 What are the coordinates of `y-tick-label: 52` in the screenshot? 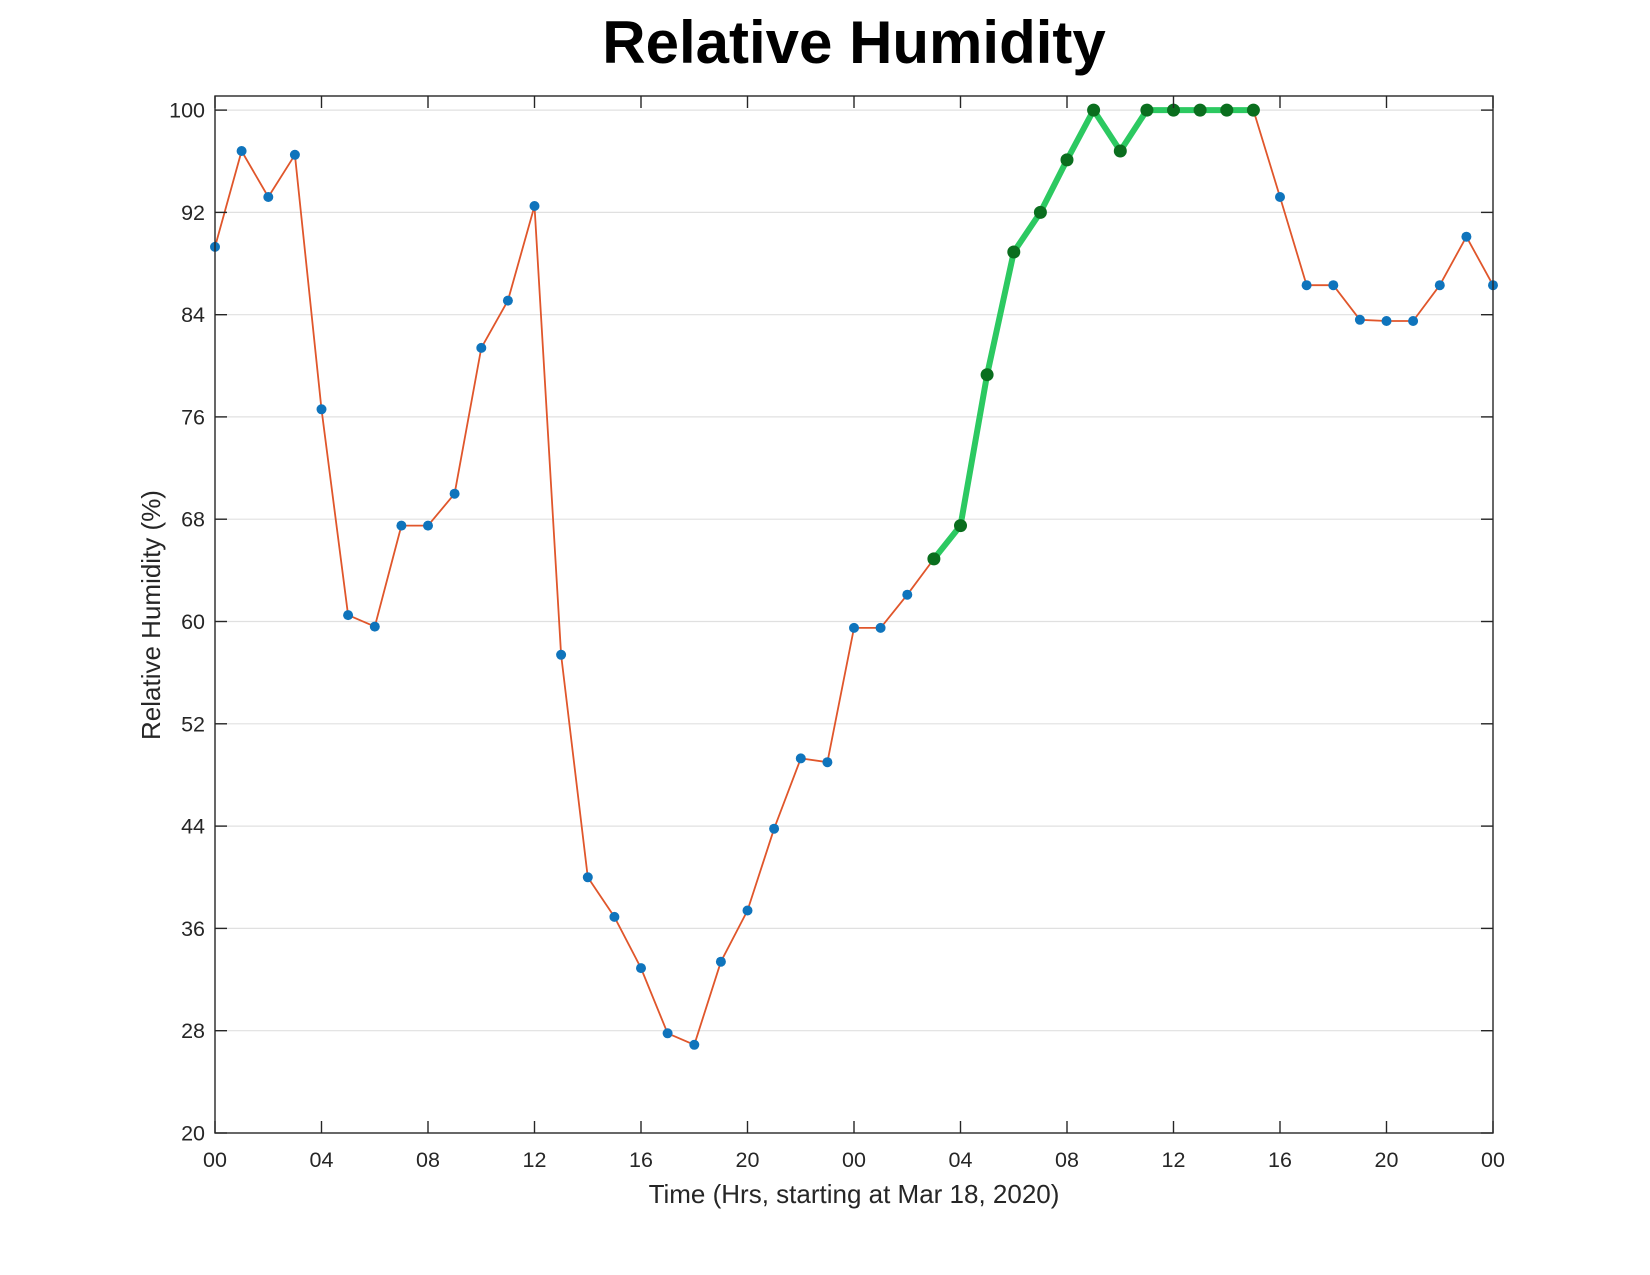 It's located at (193, 724).